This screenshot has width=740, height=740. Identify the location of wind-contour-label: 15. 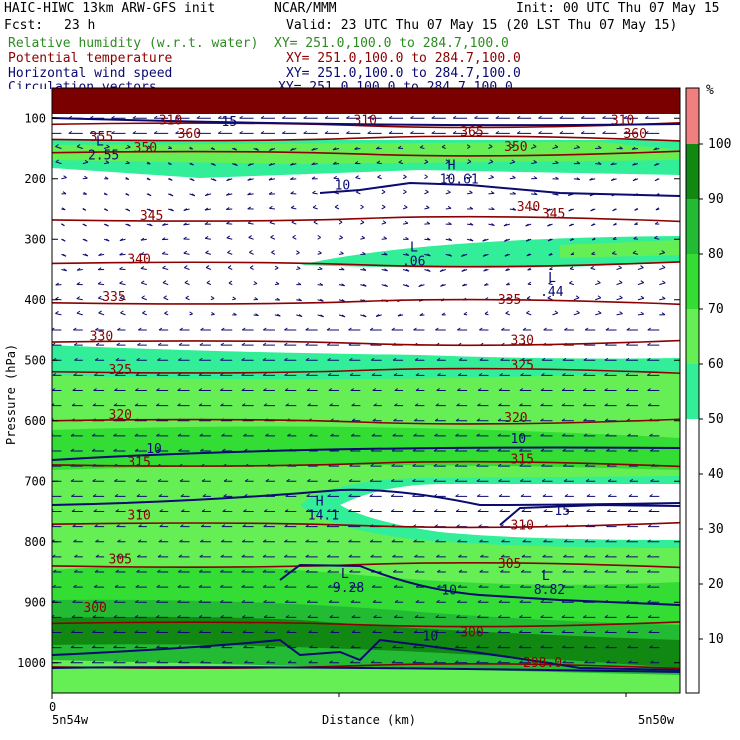
(230, 122).